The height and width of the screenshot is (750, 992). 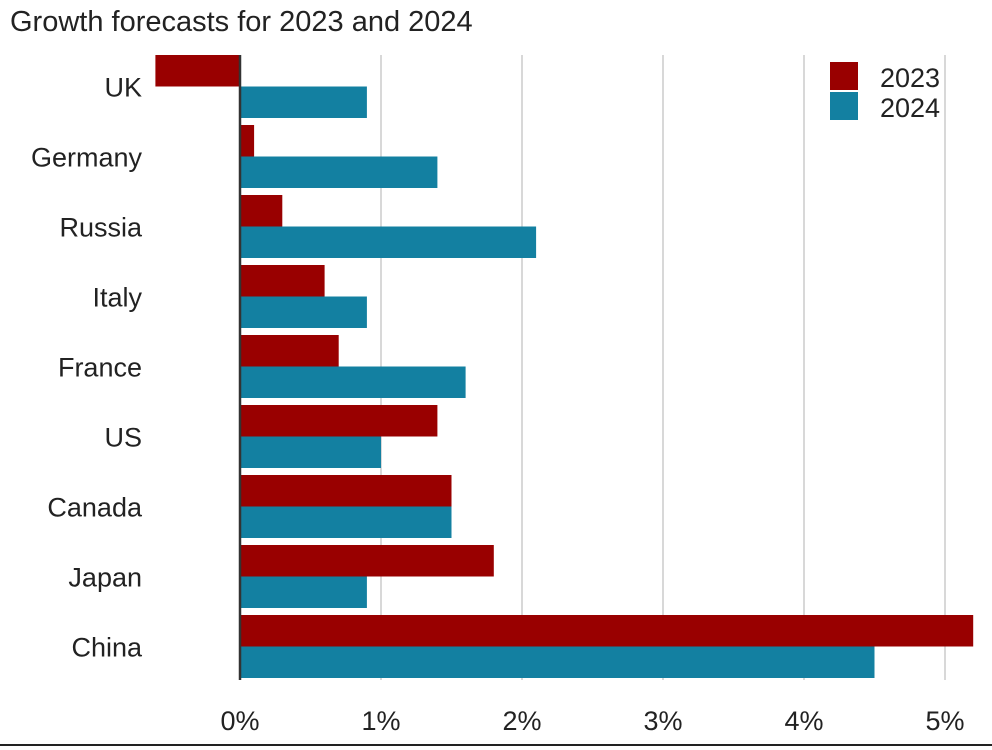 I want to click on legend-swatch-2024, so click(x=844, y=106).